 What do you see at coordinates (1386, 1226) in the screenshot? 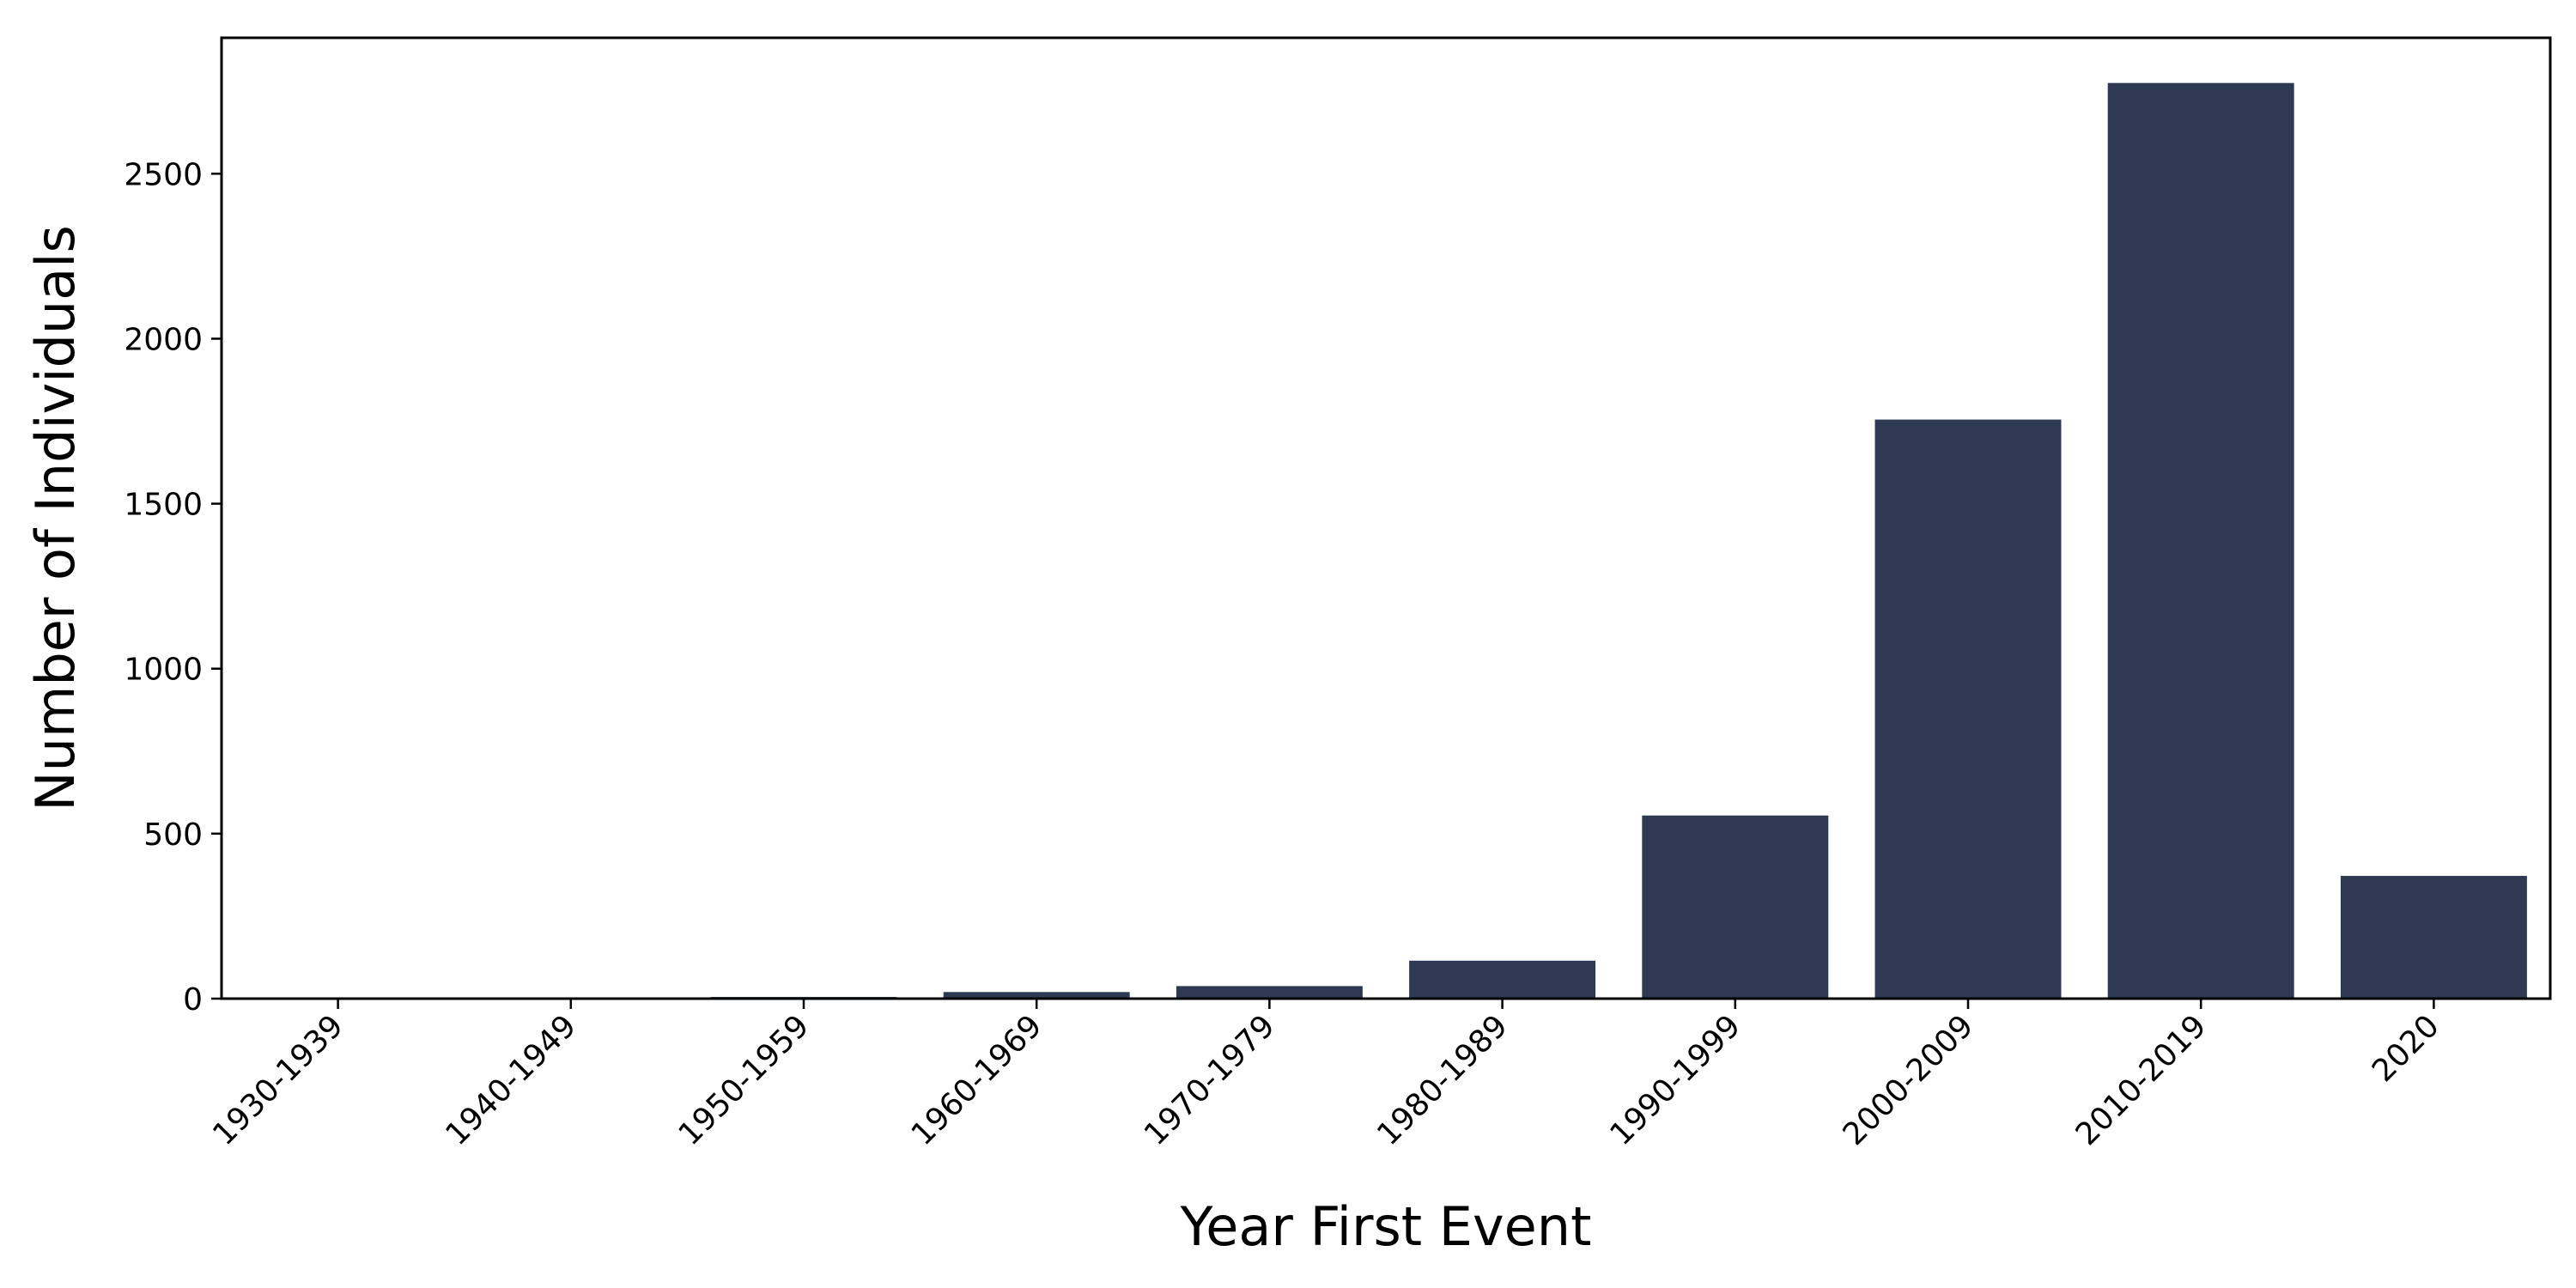
I see `x-axis-title: Year First Event` at bounding box center [1386, 1226].